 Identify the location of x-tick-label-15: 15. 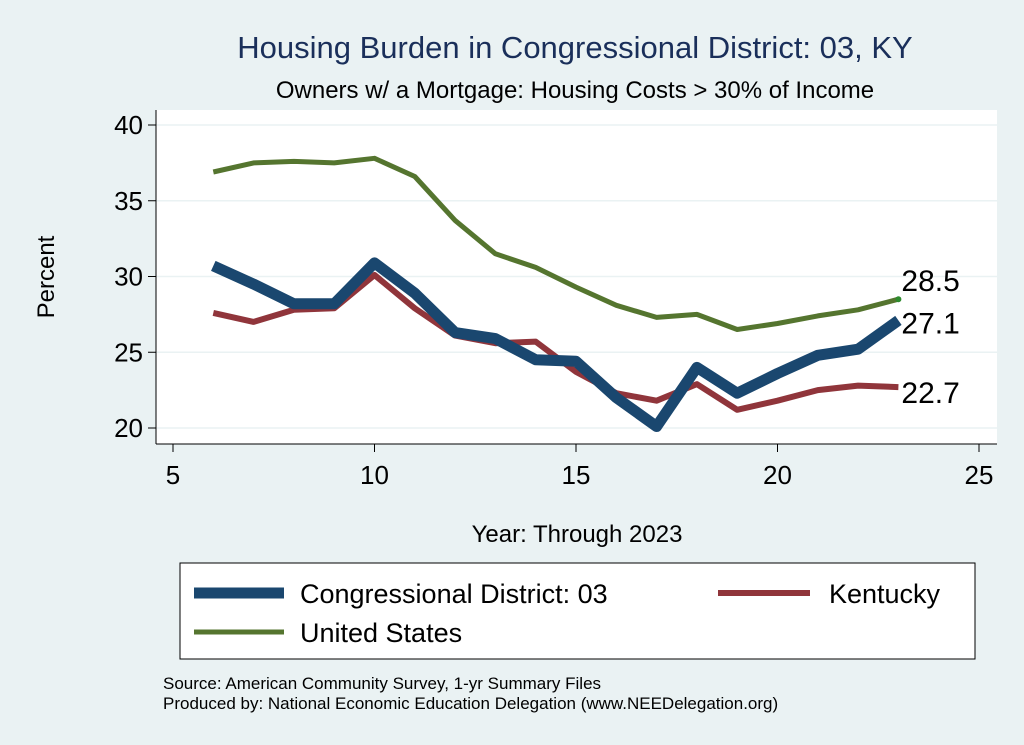
(576, 475).